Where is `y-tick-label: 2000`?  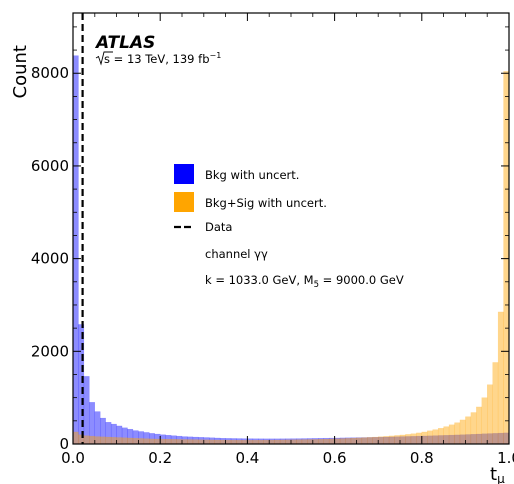
y-tick-label: 2000 is located at coordinates (50, 351).